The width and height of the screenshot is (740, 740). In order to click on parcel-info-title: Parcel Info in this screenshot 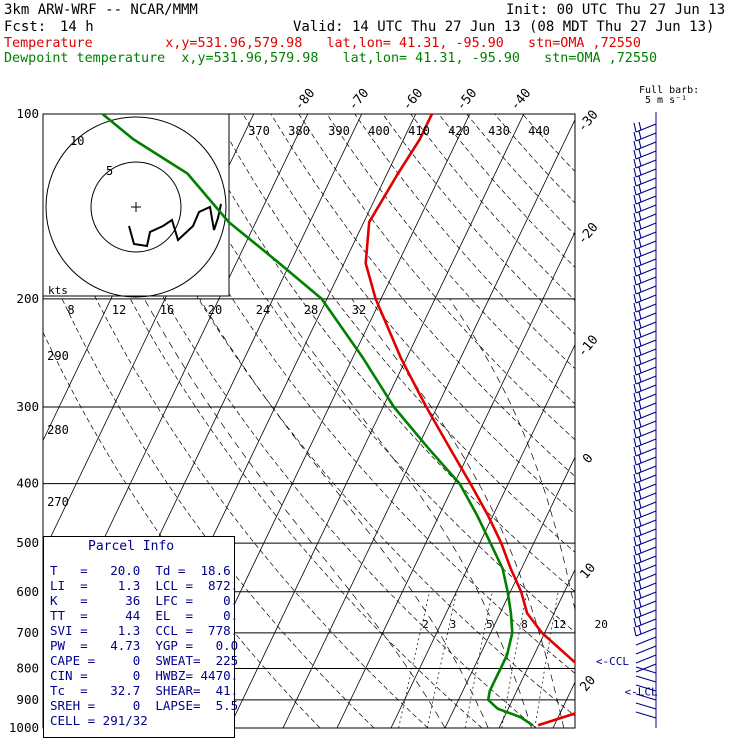, I will do `click(131, 546)`.